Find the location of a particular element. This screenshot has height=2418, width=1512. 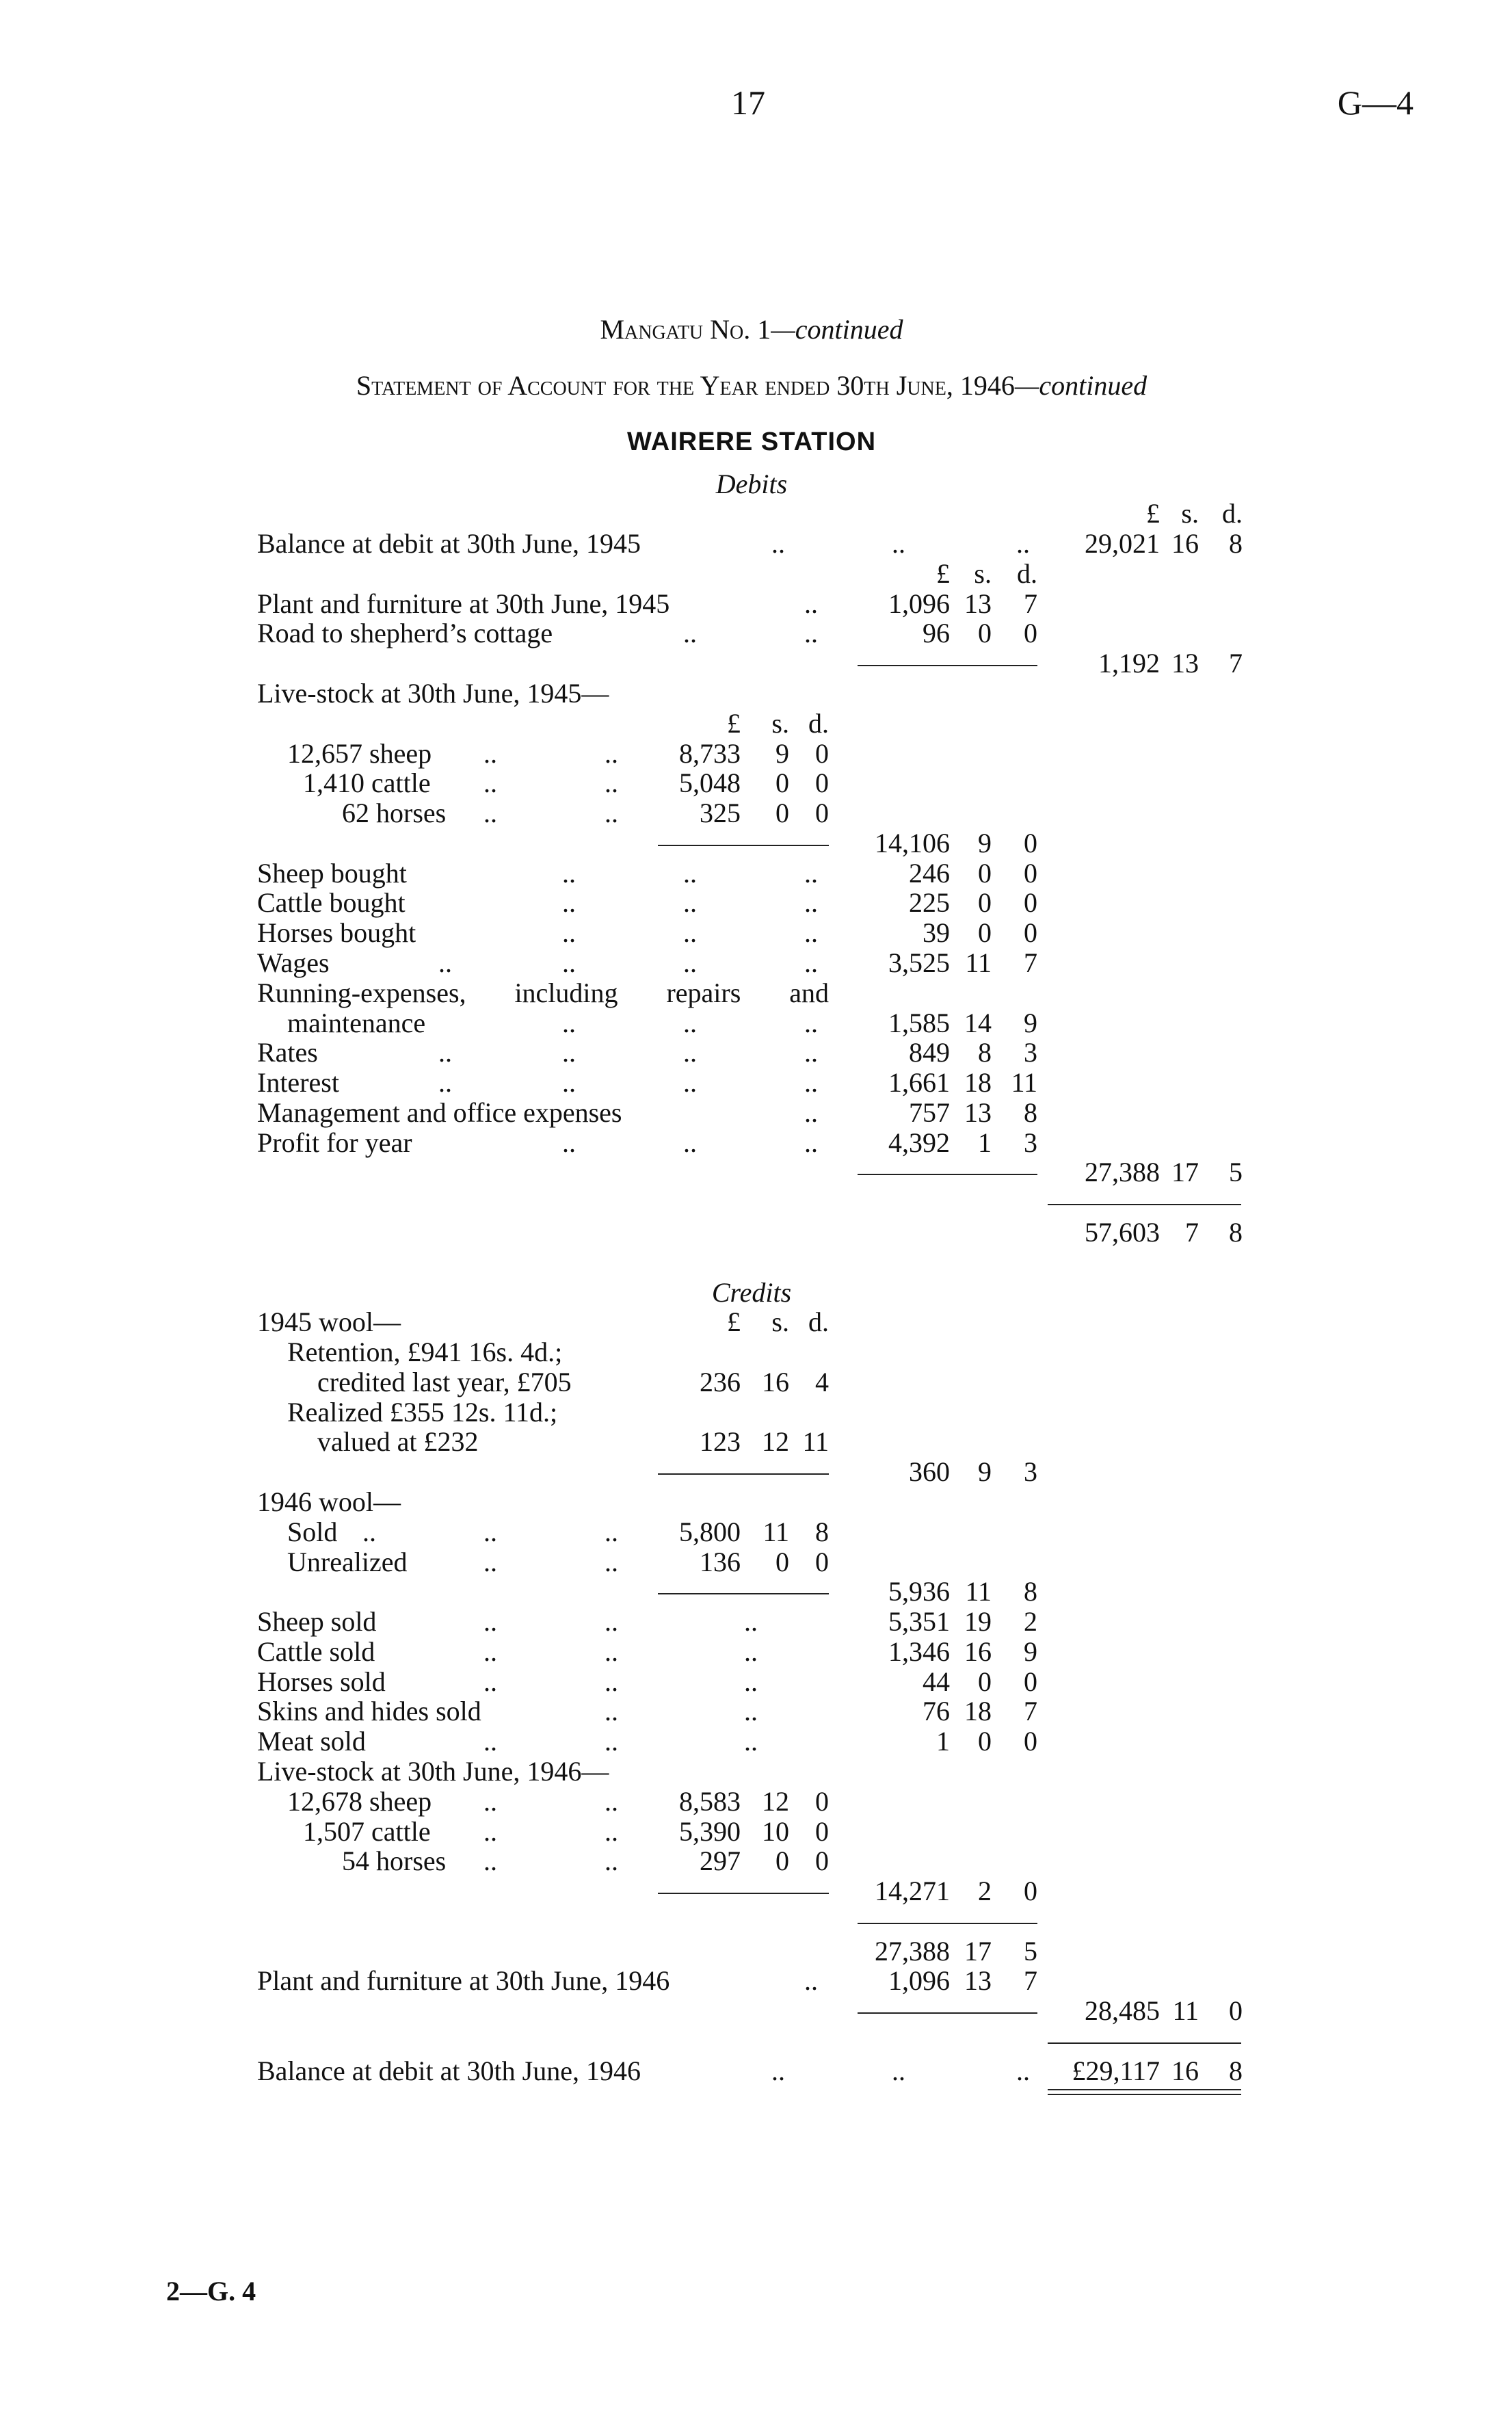

row-label: Live-stock at 30th June, 1946— is located at coordinates (433, 1771).